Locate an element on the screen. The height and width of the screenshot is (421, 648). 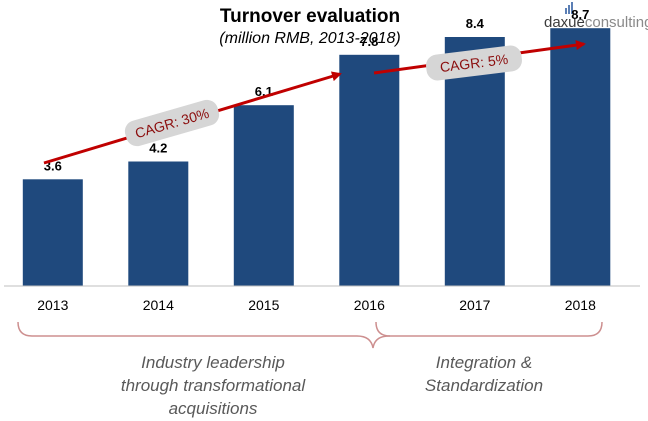
chart-title: Turnover evaluation is located at coordinates (310, 16).